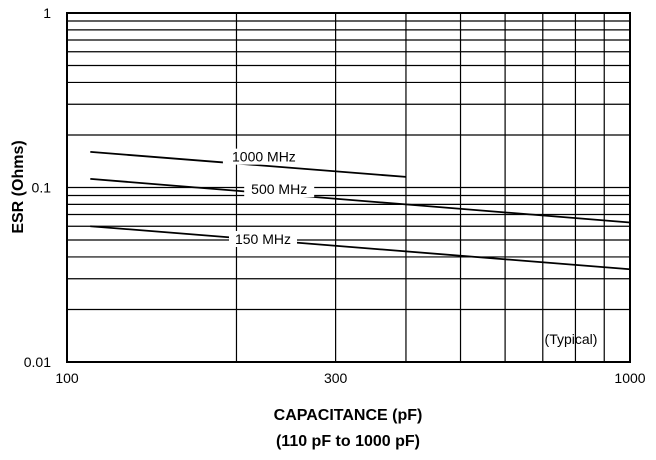 The height and width of the screenshot is (460, 656). Describe the element at coordinates (47, 13) in the screenshot. I see `y-tick-label: 1` at that location.